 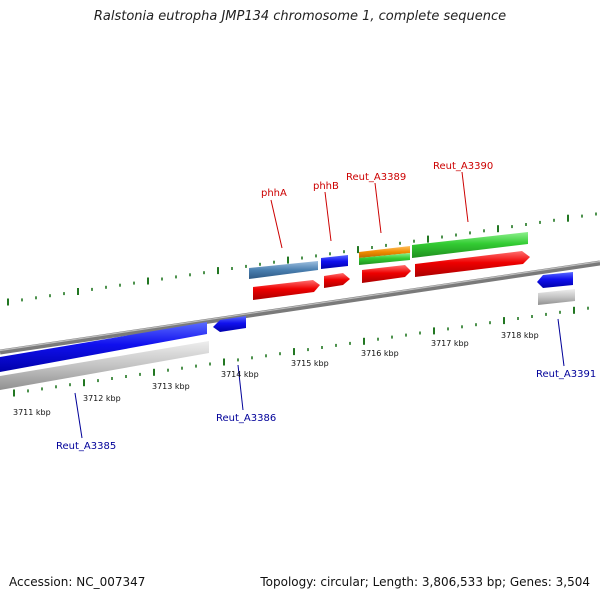 I want to click on scale-label-3712: 3712 kbp, so click(x=102, y=398).